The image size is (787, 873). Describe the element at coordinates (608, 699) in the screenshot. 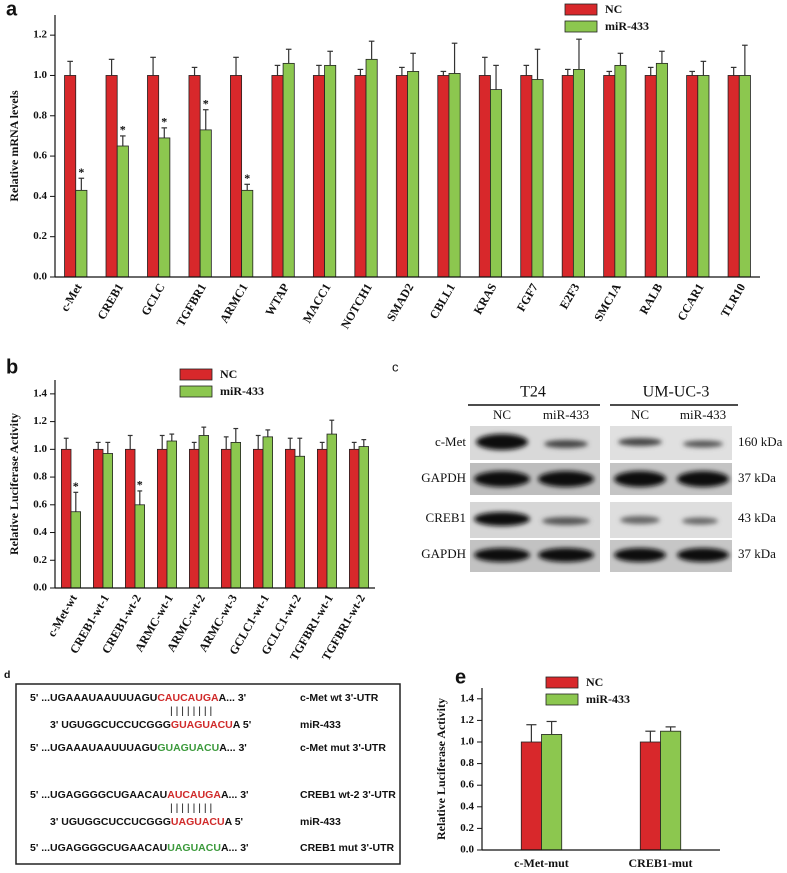

I see `legend-label: miR-433` at that location.